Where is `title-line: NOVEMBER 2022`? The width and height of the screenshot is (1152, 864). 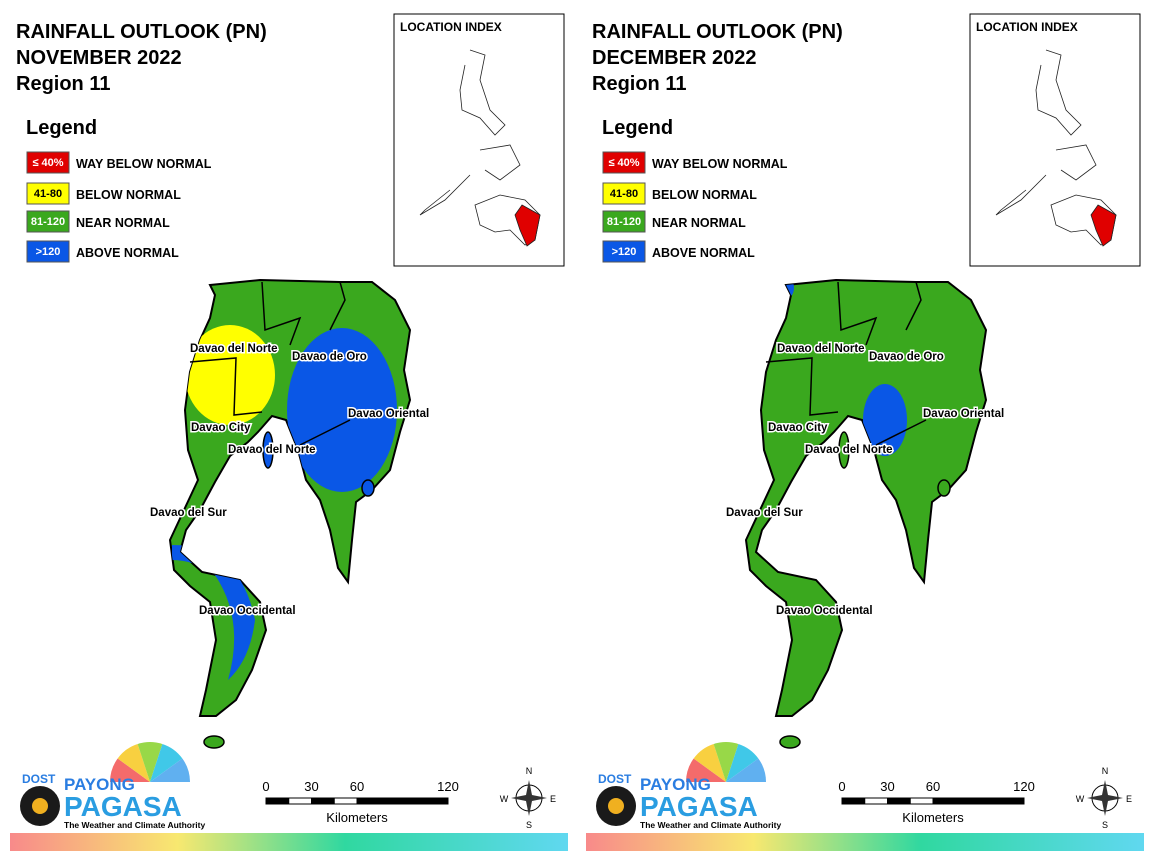 title-line: NOVEMBER 2022 is located at coordinates (99, 58).